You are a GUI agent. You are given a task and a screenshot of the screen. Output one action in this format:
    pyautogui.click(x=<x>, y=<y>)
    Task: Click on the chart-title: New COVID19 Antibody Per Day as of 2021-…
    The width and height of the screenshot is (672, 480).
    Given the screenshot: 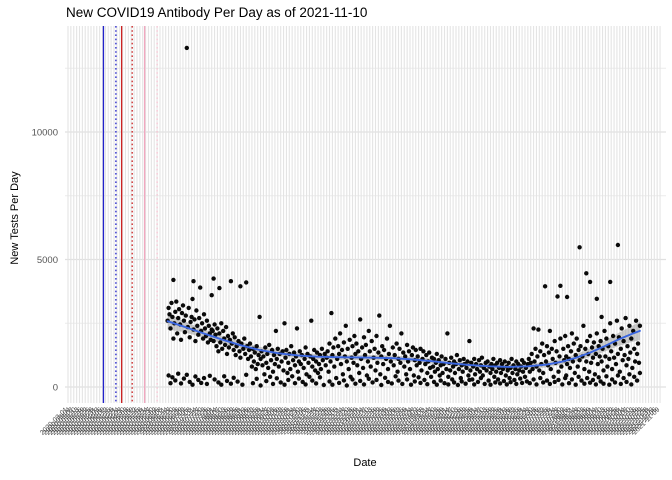 What is the action you would take?
    pyautogui.click(x=217, y=12)
    